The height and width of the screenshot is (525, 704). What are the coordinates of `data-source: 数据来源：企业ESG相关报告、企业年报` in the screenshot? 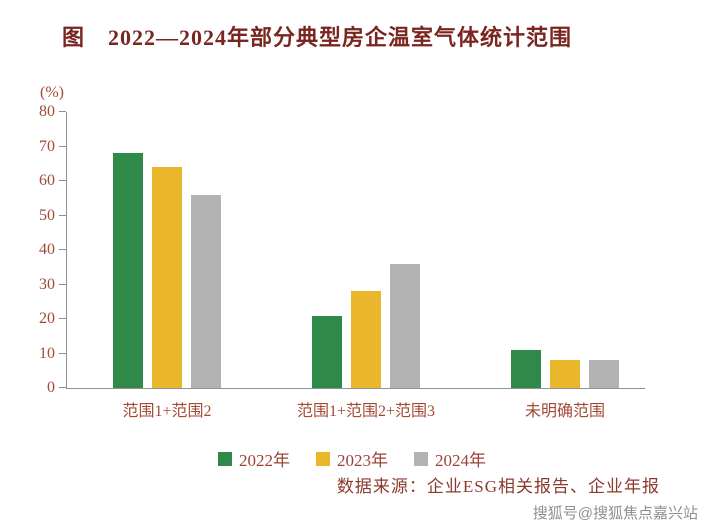 It's located at (498, 486).